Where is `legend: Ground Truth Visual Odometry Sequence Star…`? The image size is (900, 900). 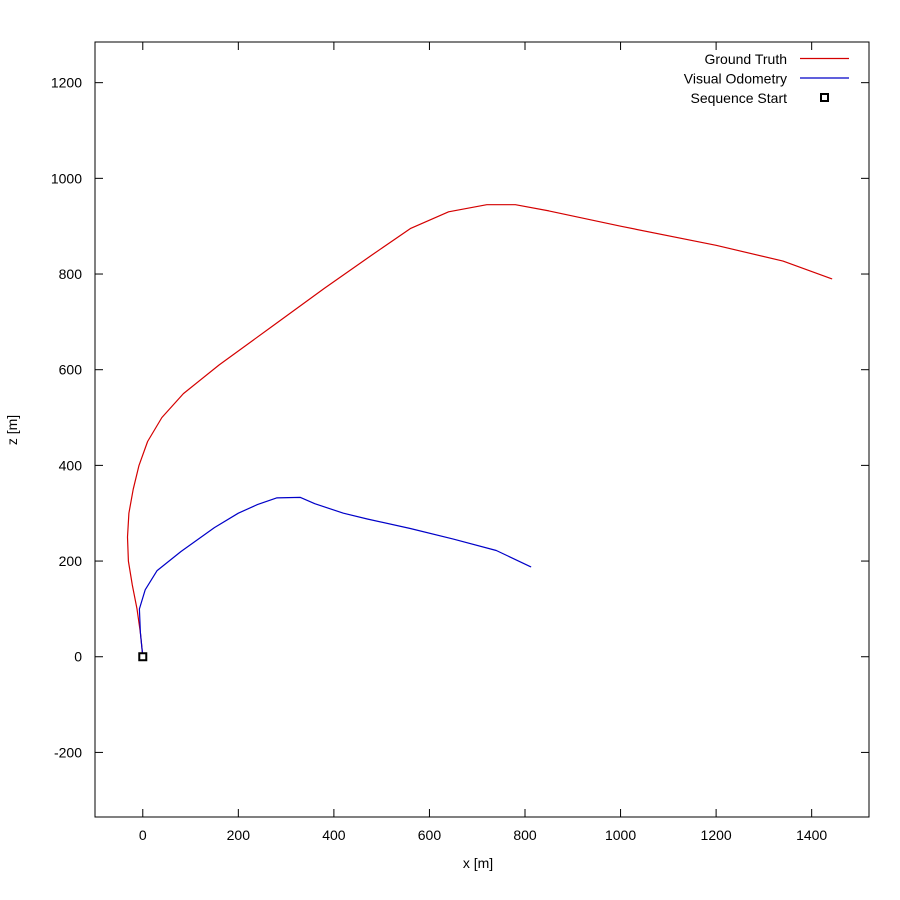
legend: Ground Truth Visual Odometry Sequence Star… is located at coordinates (766, 78).